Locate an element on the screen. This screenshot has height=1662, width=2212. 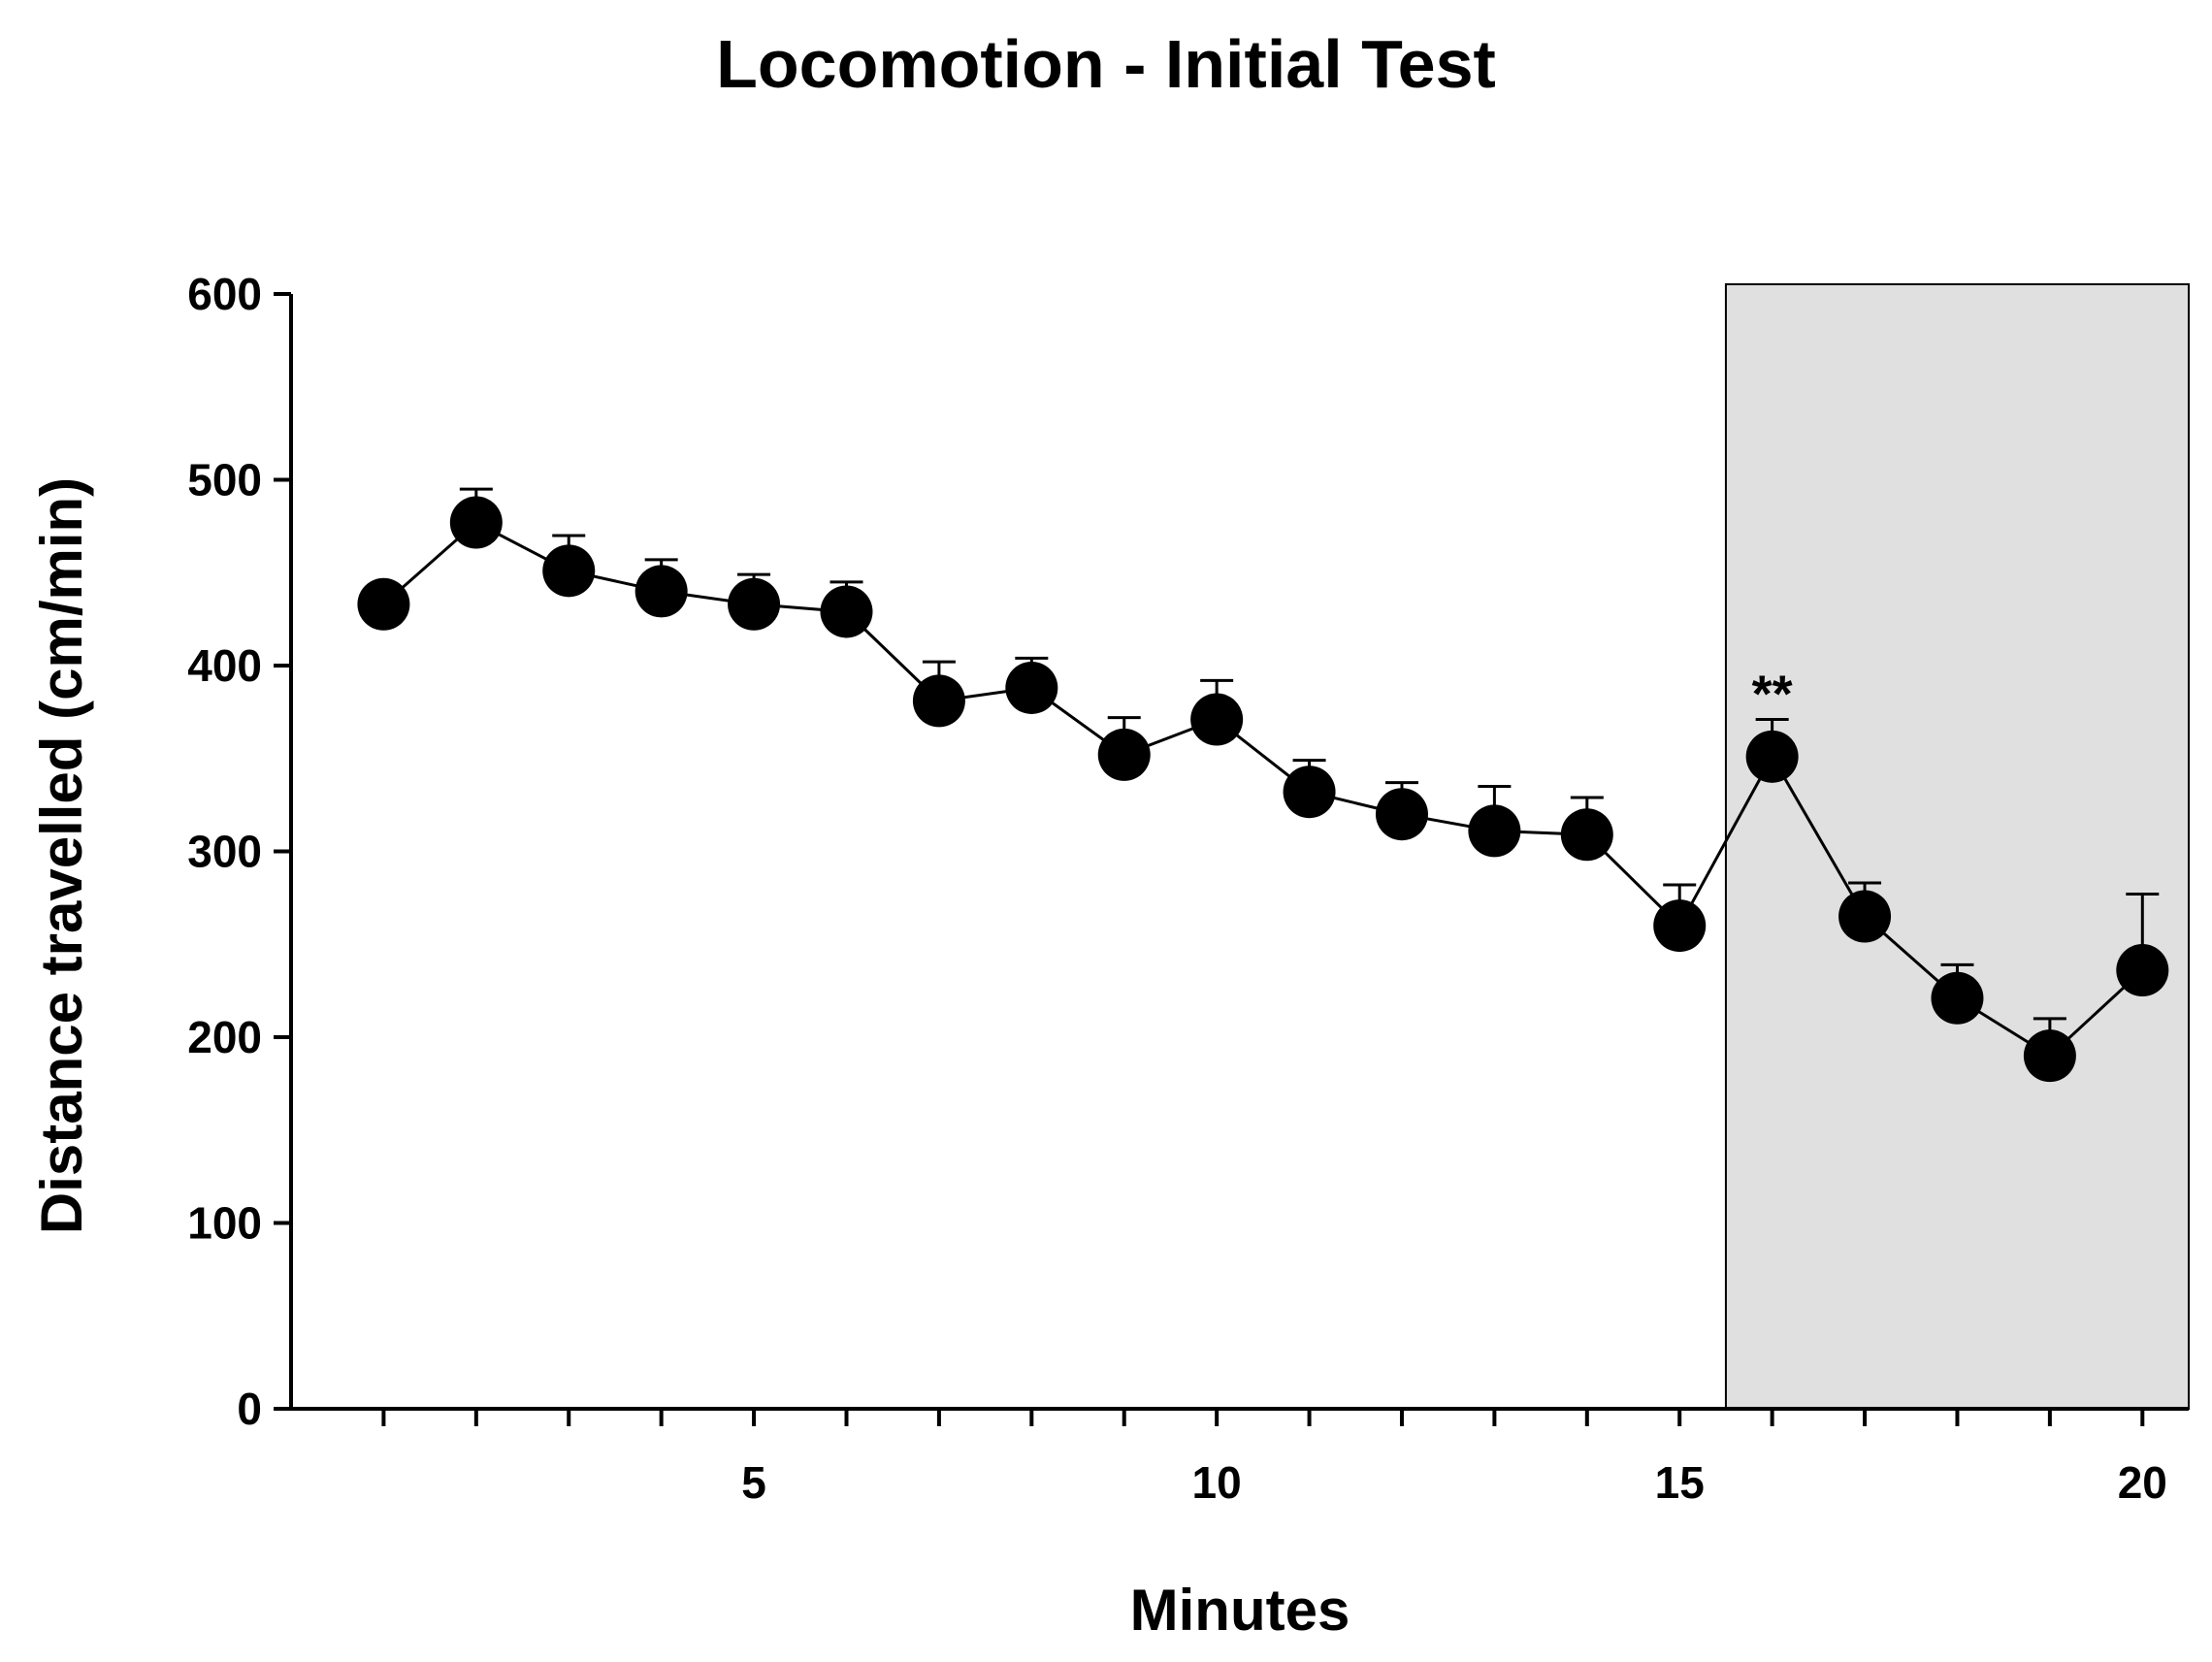
y-tick-label: 100 is located at coordinates (224, 1223).